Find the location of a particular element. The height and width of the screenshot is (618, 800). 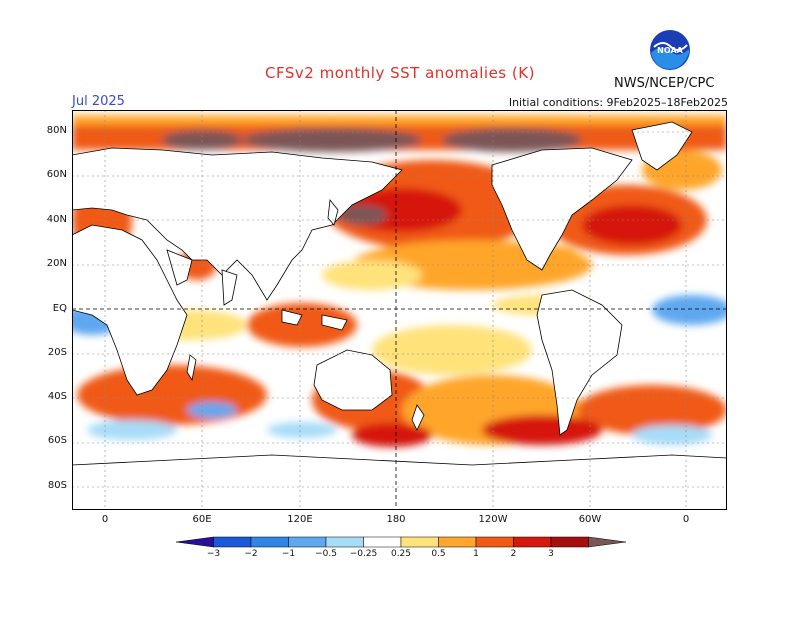

lat-label: 60S is located at coordinates (57, 440).